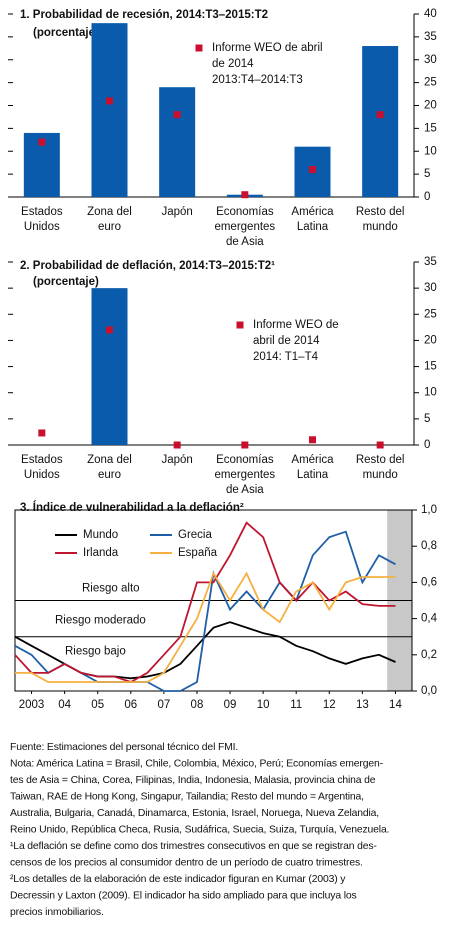 The height and width of the screenshot is (929, 460). I want to click on x-tick-label: Unidos, so click(42, 475).